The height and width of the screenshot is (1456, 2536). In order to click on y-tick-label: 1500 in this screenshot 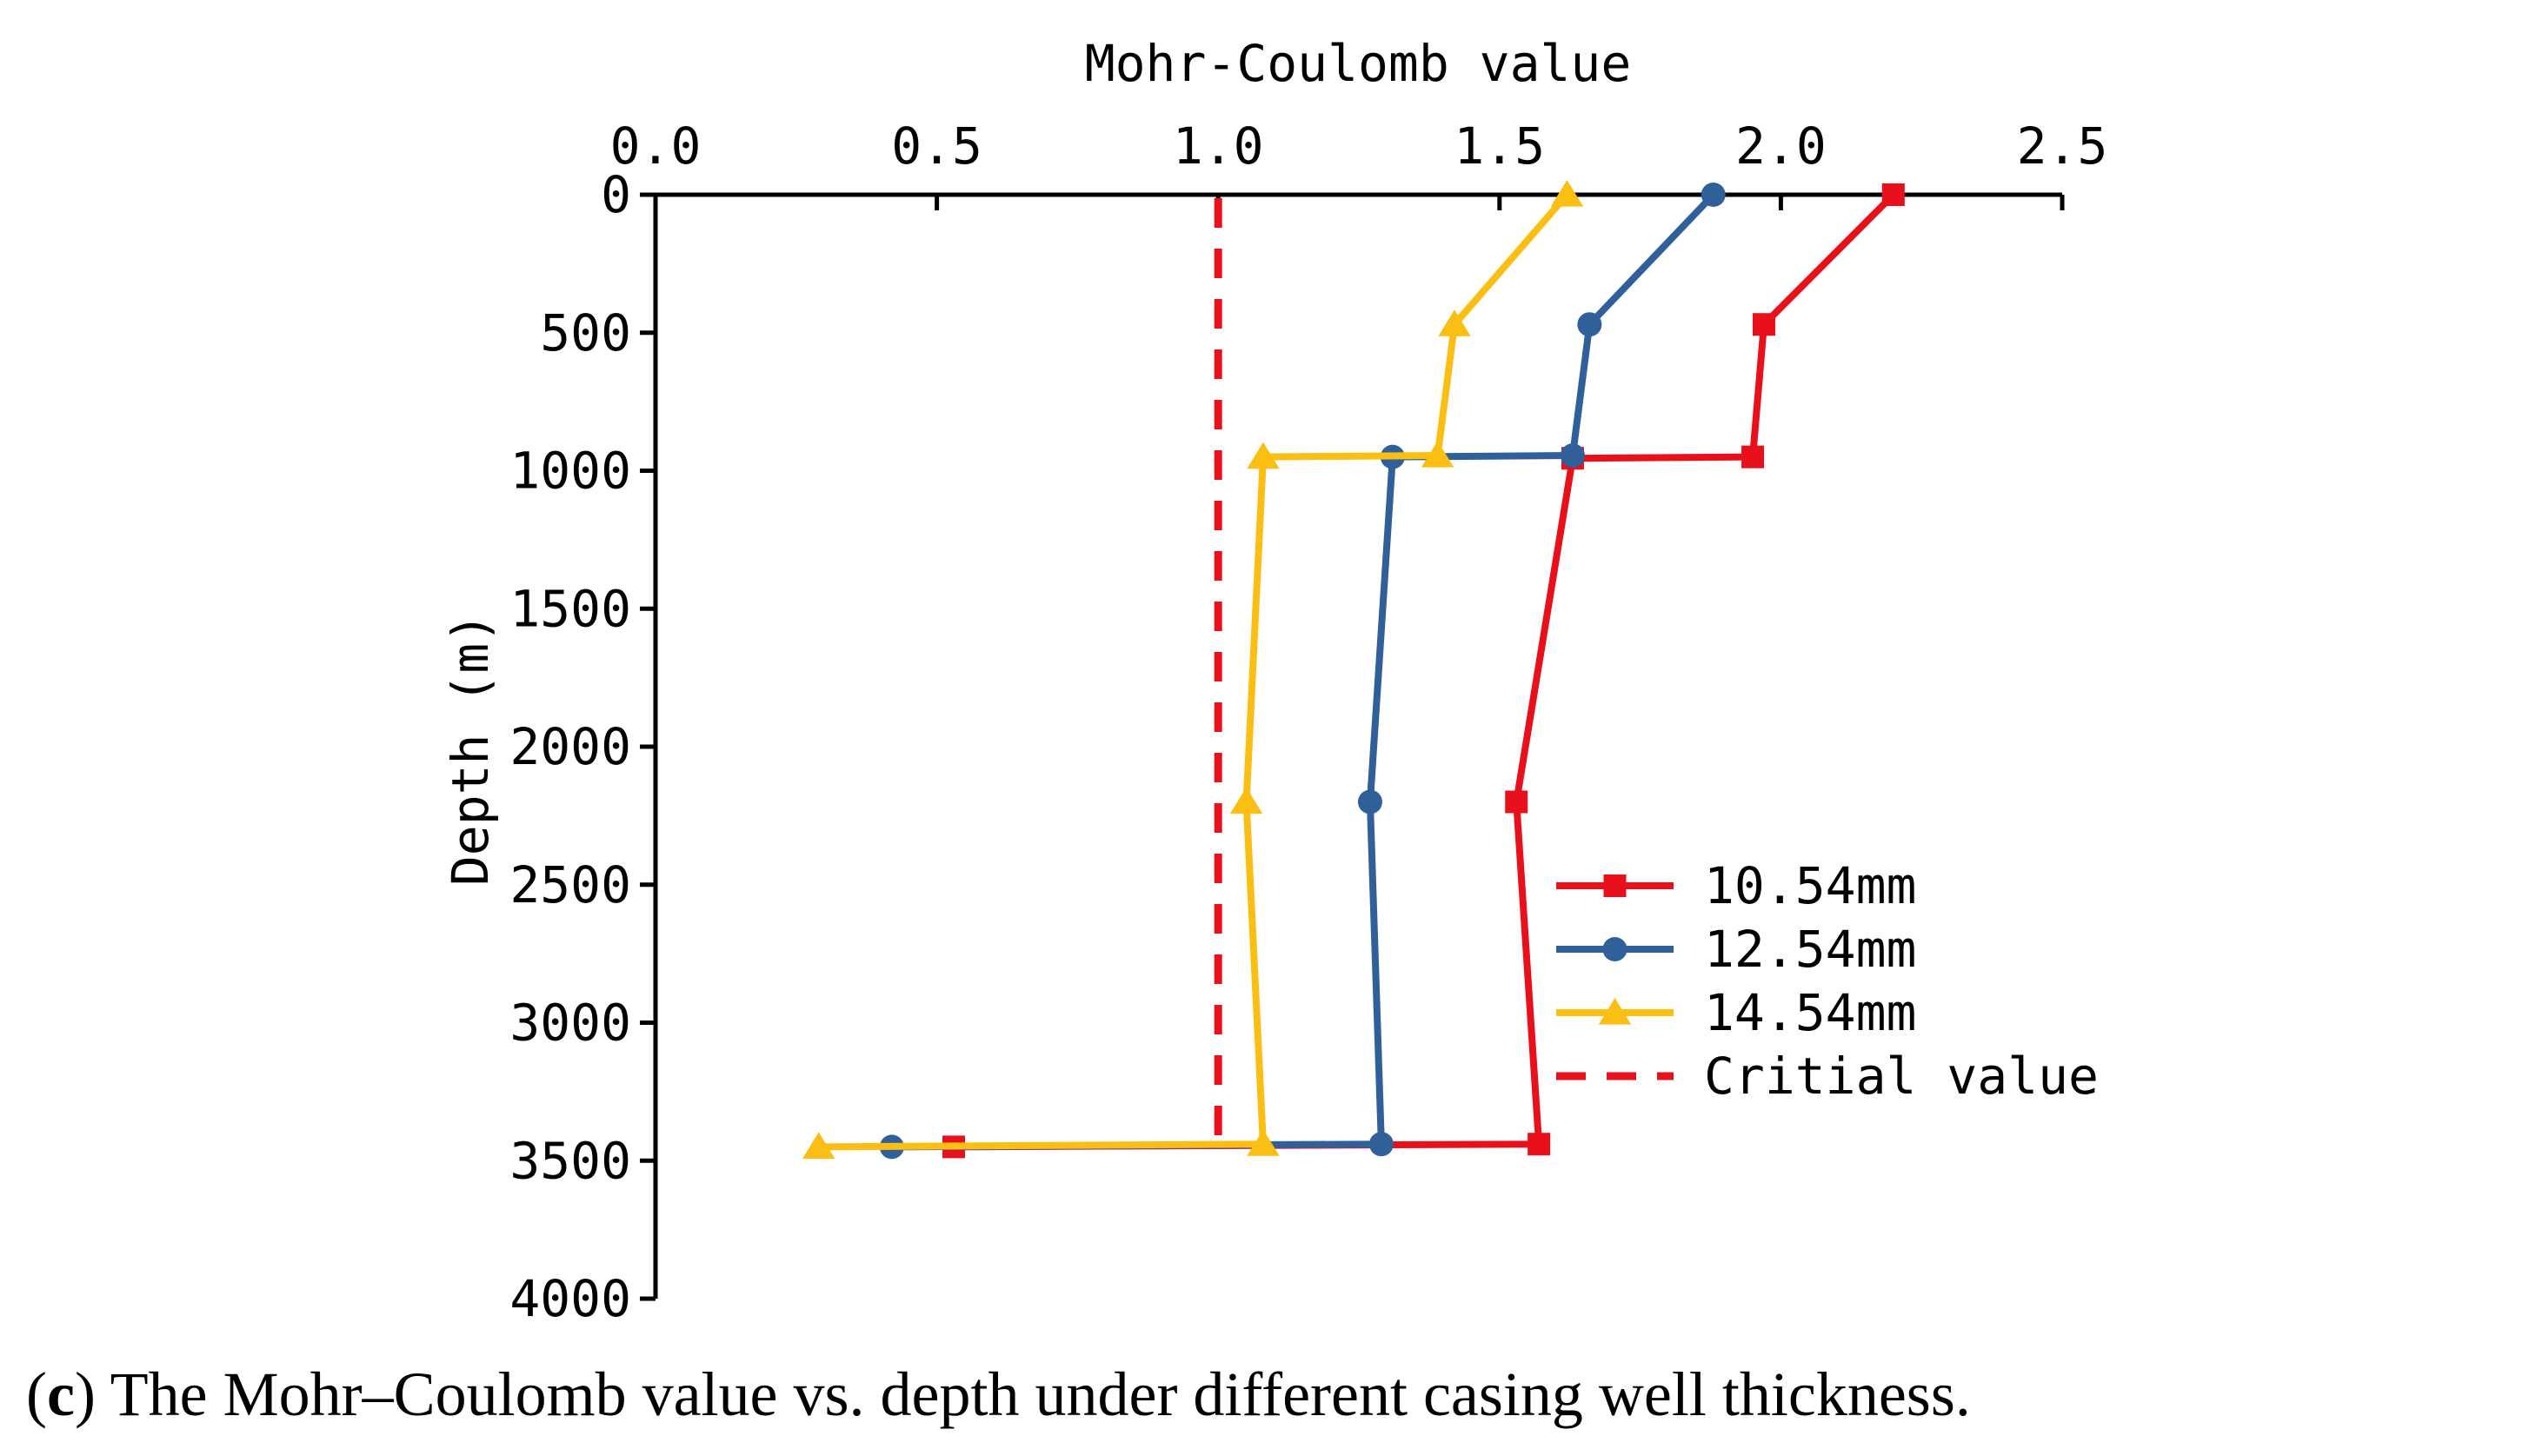, I will do `click(570, 608)`.